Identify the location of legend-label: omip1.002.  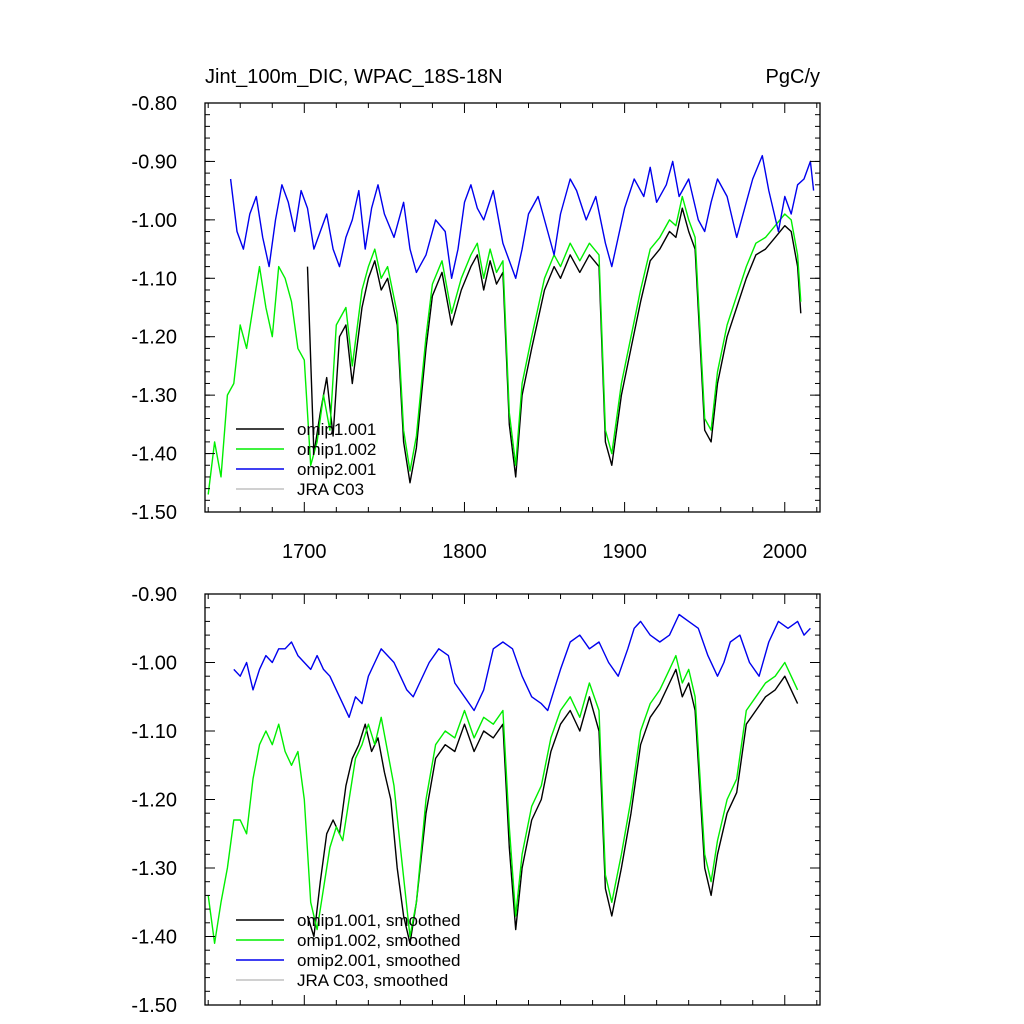
(336, 449).